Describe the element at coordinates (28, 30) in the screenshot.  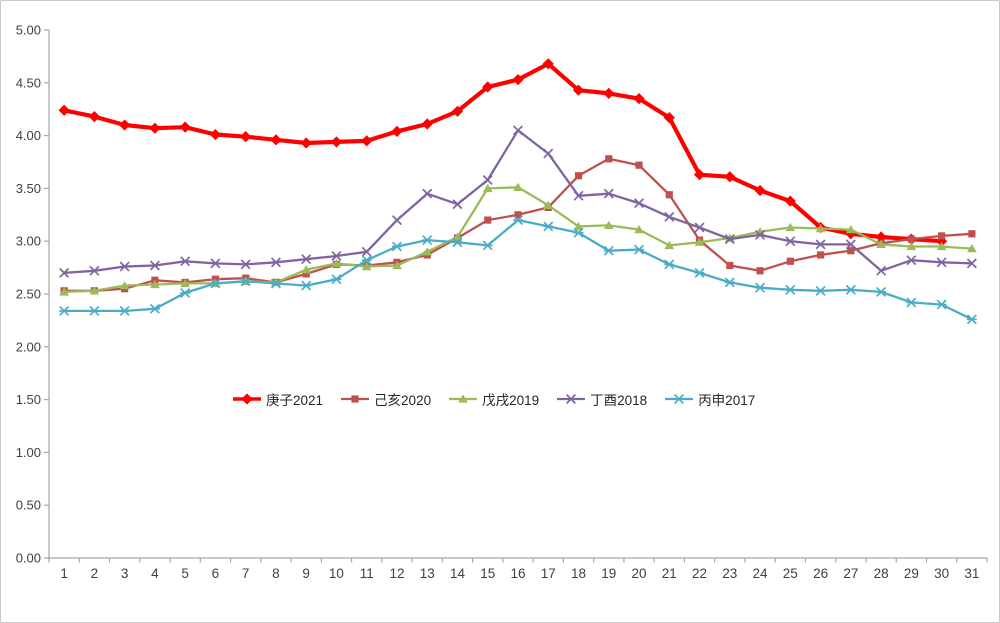
I see `y-axis-tick-label: 5.00` at that location.